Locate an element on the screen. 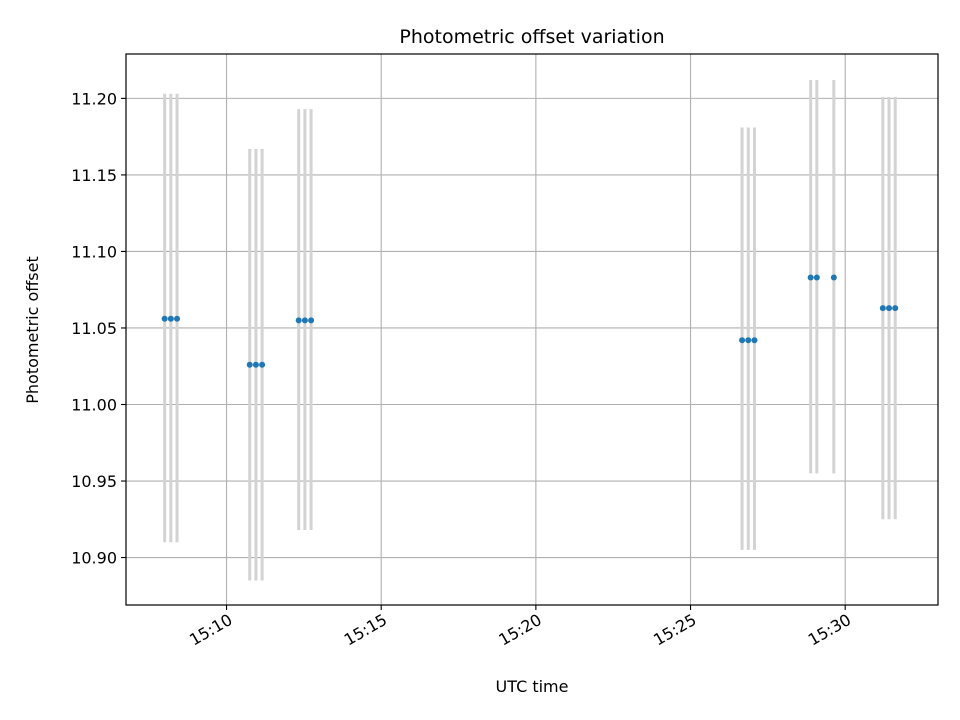  point-layer is located at coordinates (530, 321).